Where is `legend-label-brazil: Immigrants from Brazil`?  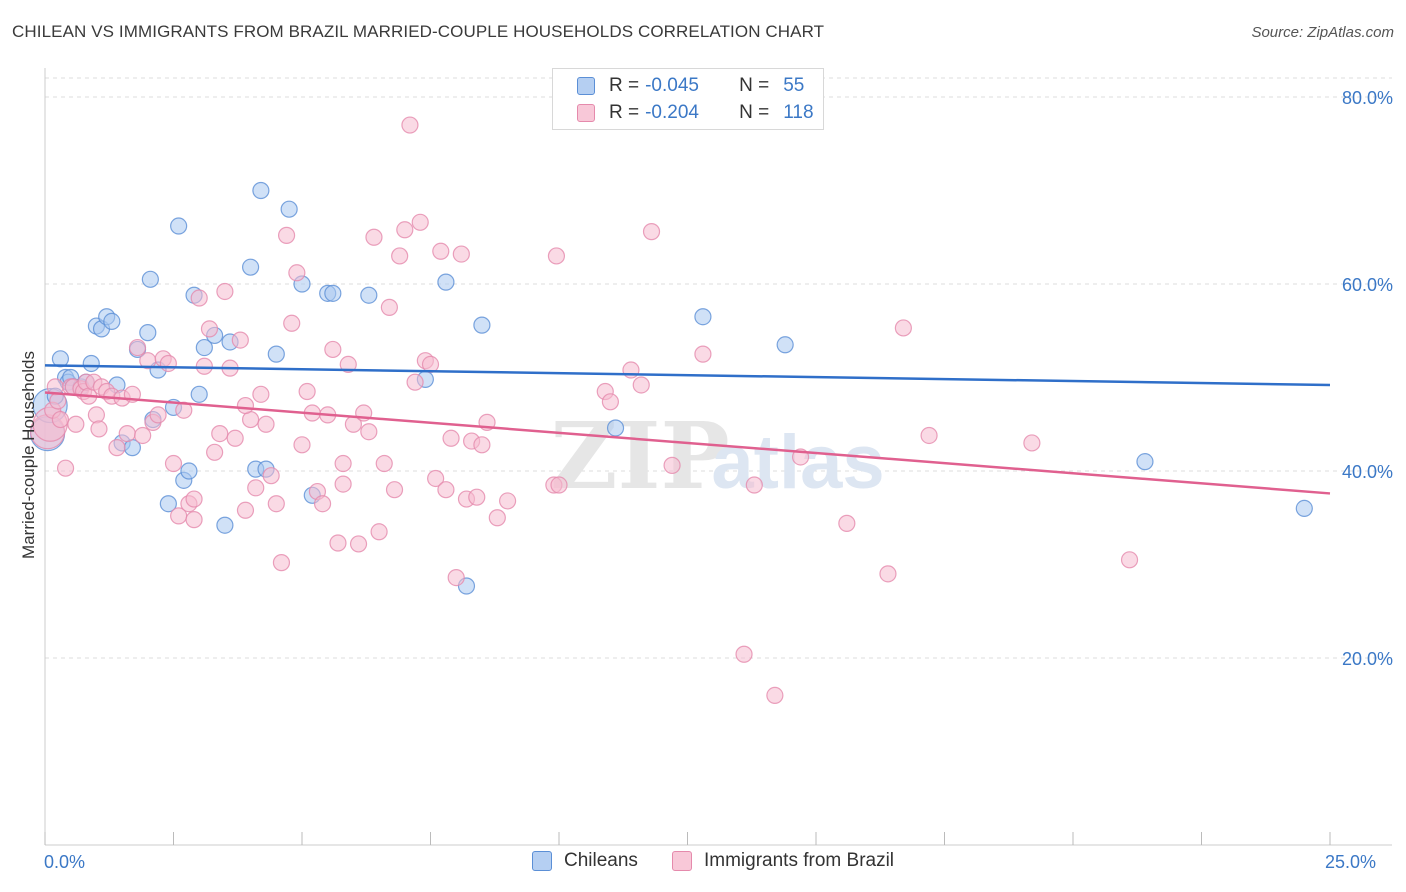 legend-label-brazil: Immigrants from Brazil is located at coordinates (799, 860).